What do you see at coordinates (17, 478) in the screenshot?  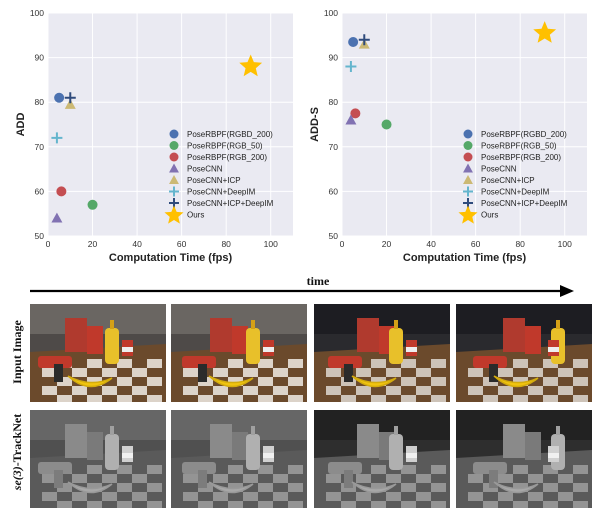 I see `row-label-se3-part: se(3)` at bounding box center [17, 478].